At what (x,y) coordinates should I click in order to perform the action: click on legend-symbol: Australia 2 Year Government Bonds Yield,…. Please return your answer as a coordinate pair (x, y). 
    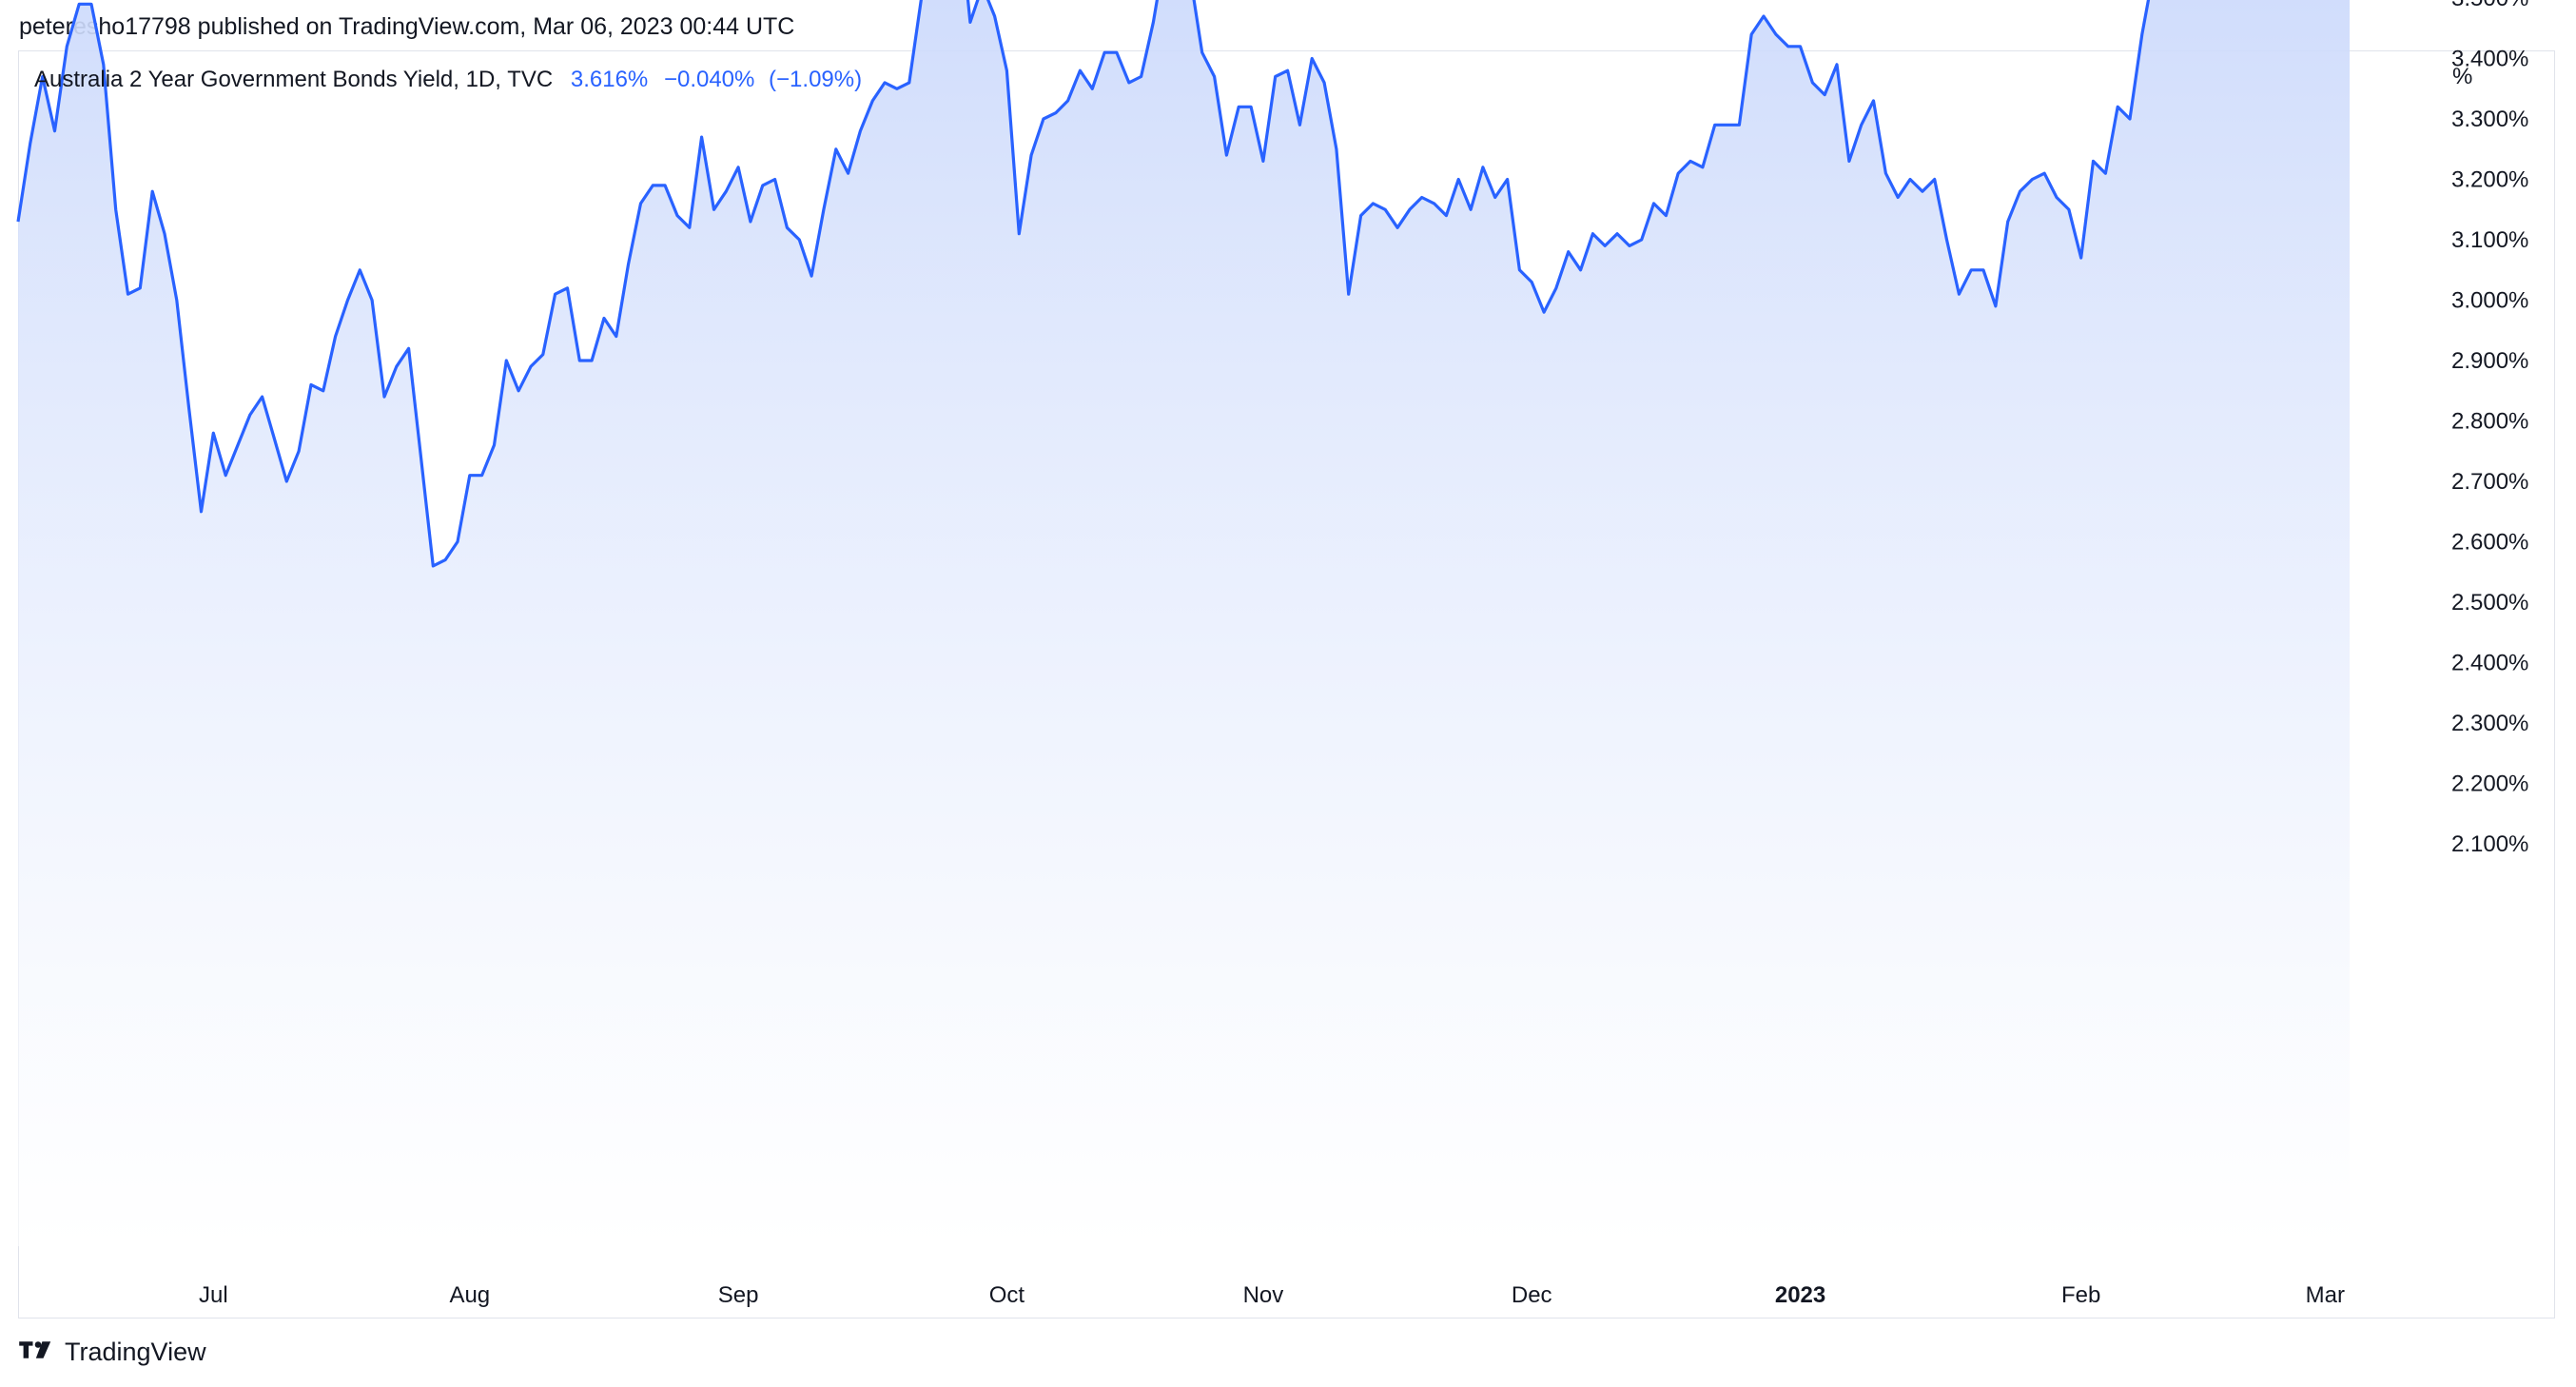
    Looking at the image, I should click on (294, 80).